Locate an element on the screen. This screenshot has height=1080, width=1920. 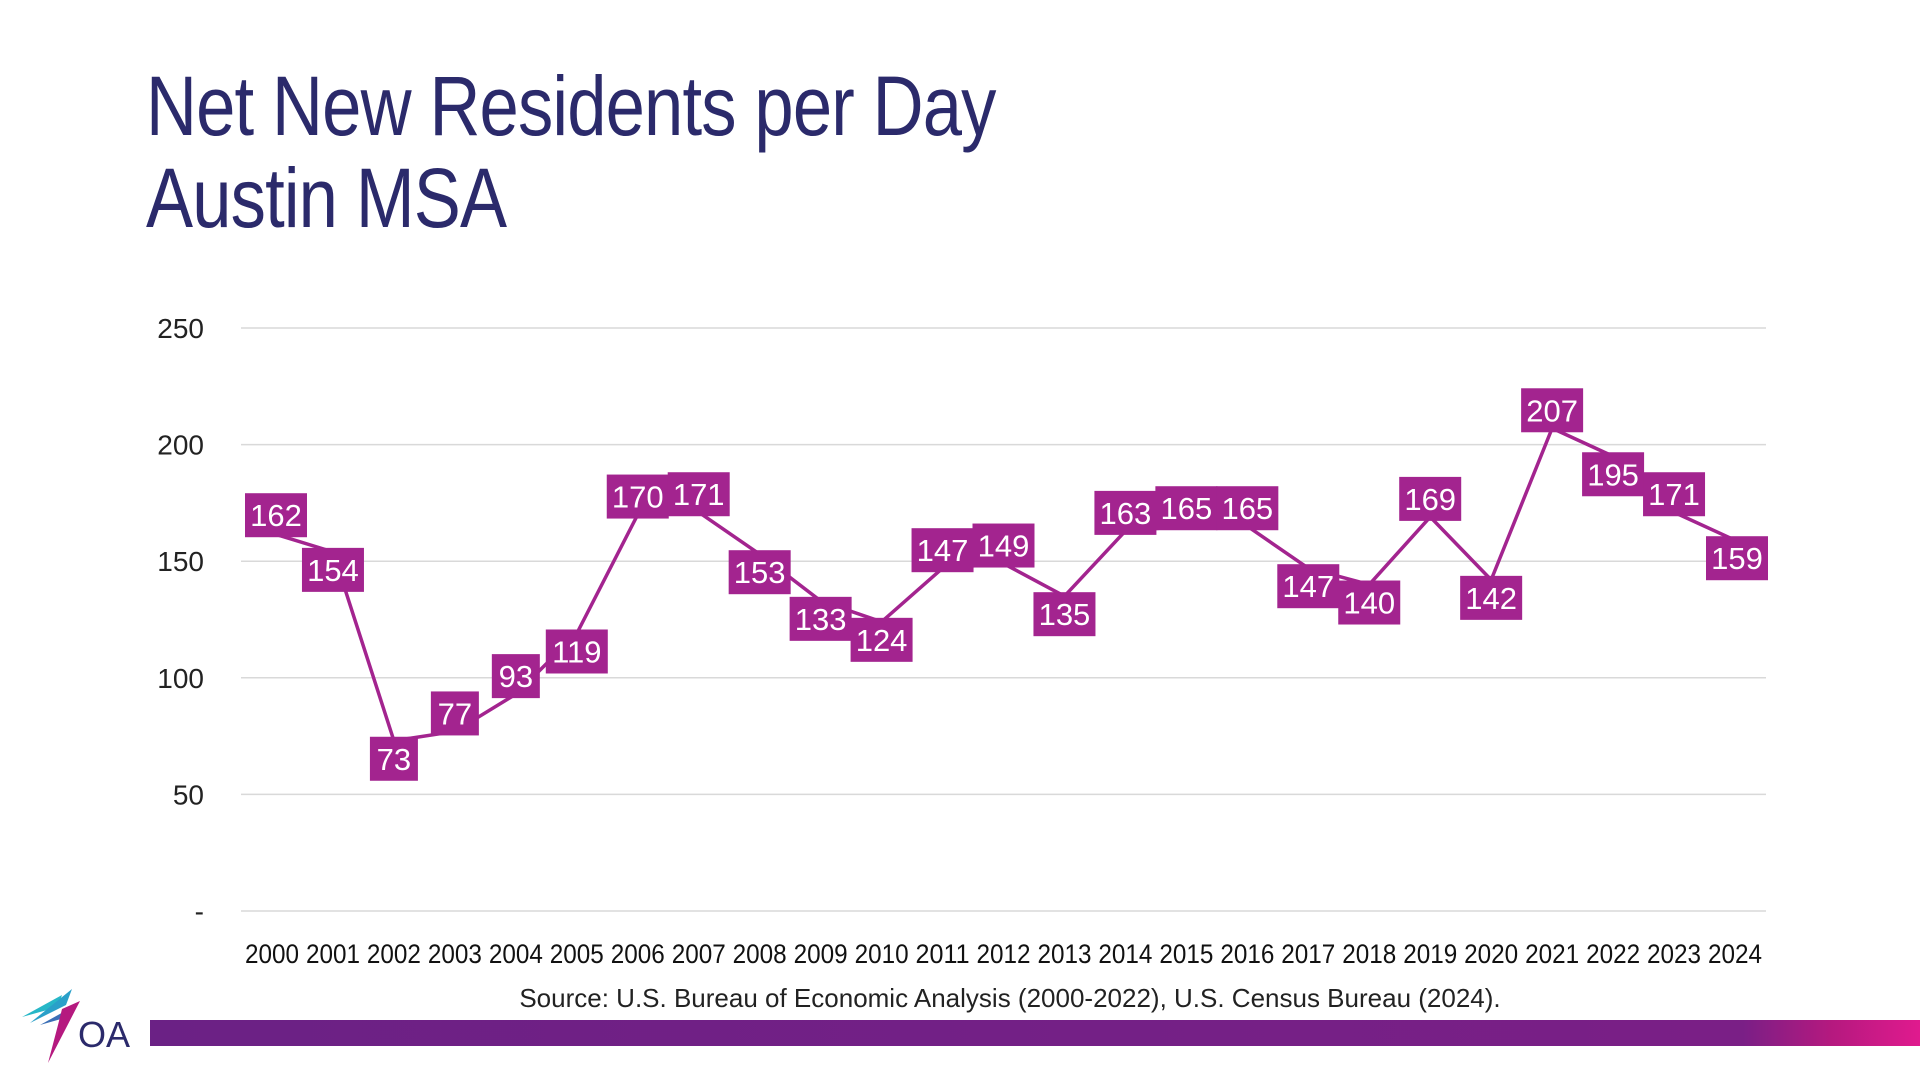
data-label: 133 is located at coordinates (821, 619).